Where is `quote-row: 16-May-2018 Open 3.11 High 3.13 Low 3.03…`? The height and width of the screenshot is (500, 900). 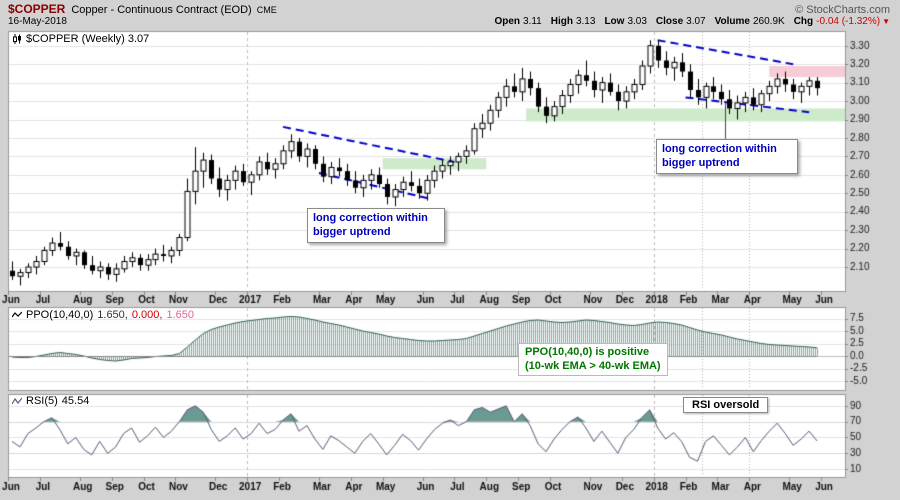 quote-row: 16-May-2018 Open 3.11 High 3.13 Low 3.03… is located at coordinates (449, 22).